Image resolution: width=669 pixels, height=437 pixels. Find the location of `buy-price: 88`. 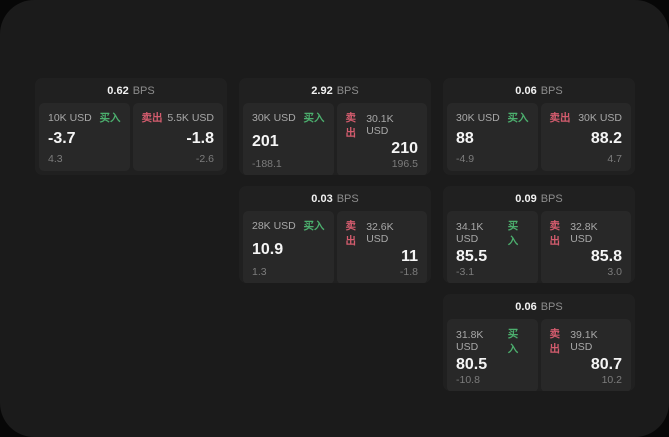

buy-price: 88 is located at coordinates (465, 139).